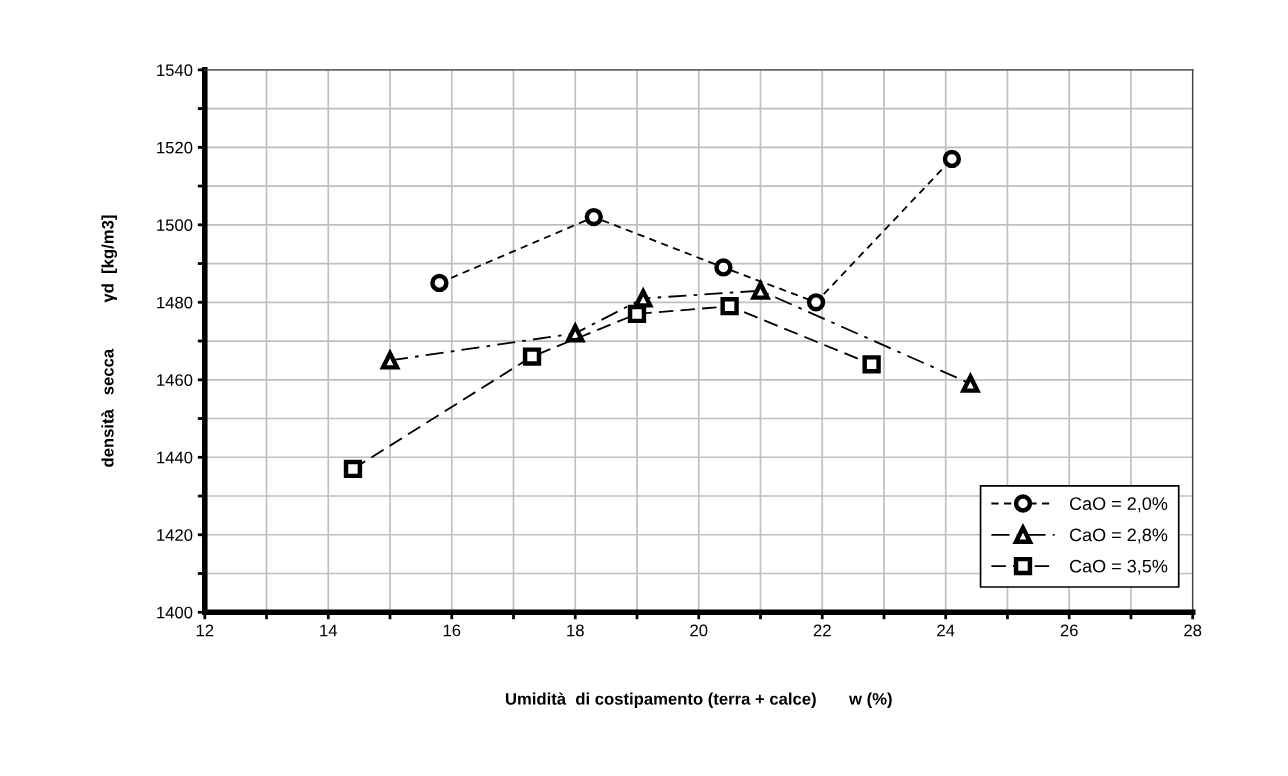 The height and width of the screenshot is (776, 1288). What do you see at coordinates (452, 630) in the screenshot?
I see `x-tick-label: 16` at bounding box center [452, 630].